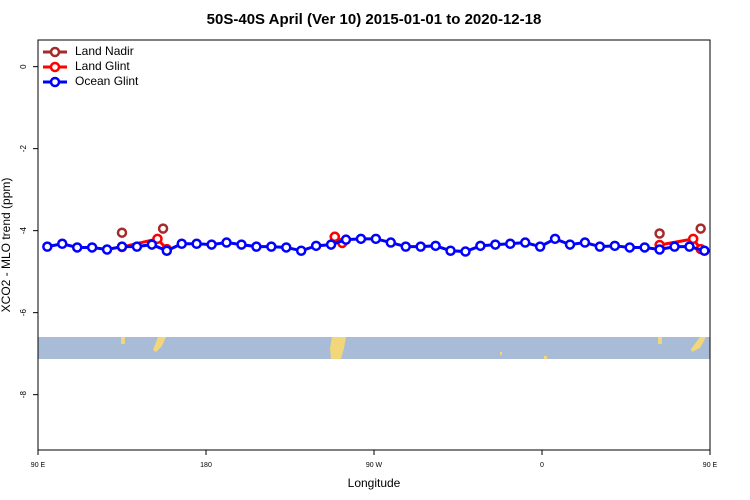 The width and height of the screenshot is (750, 500). What do you see at coordinates (6, 245) in the screenshot?
I see `y-axis-label: XCO2 - MLO trend (ppm)` at bounding box center [6, 245].